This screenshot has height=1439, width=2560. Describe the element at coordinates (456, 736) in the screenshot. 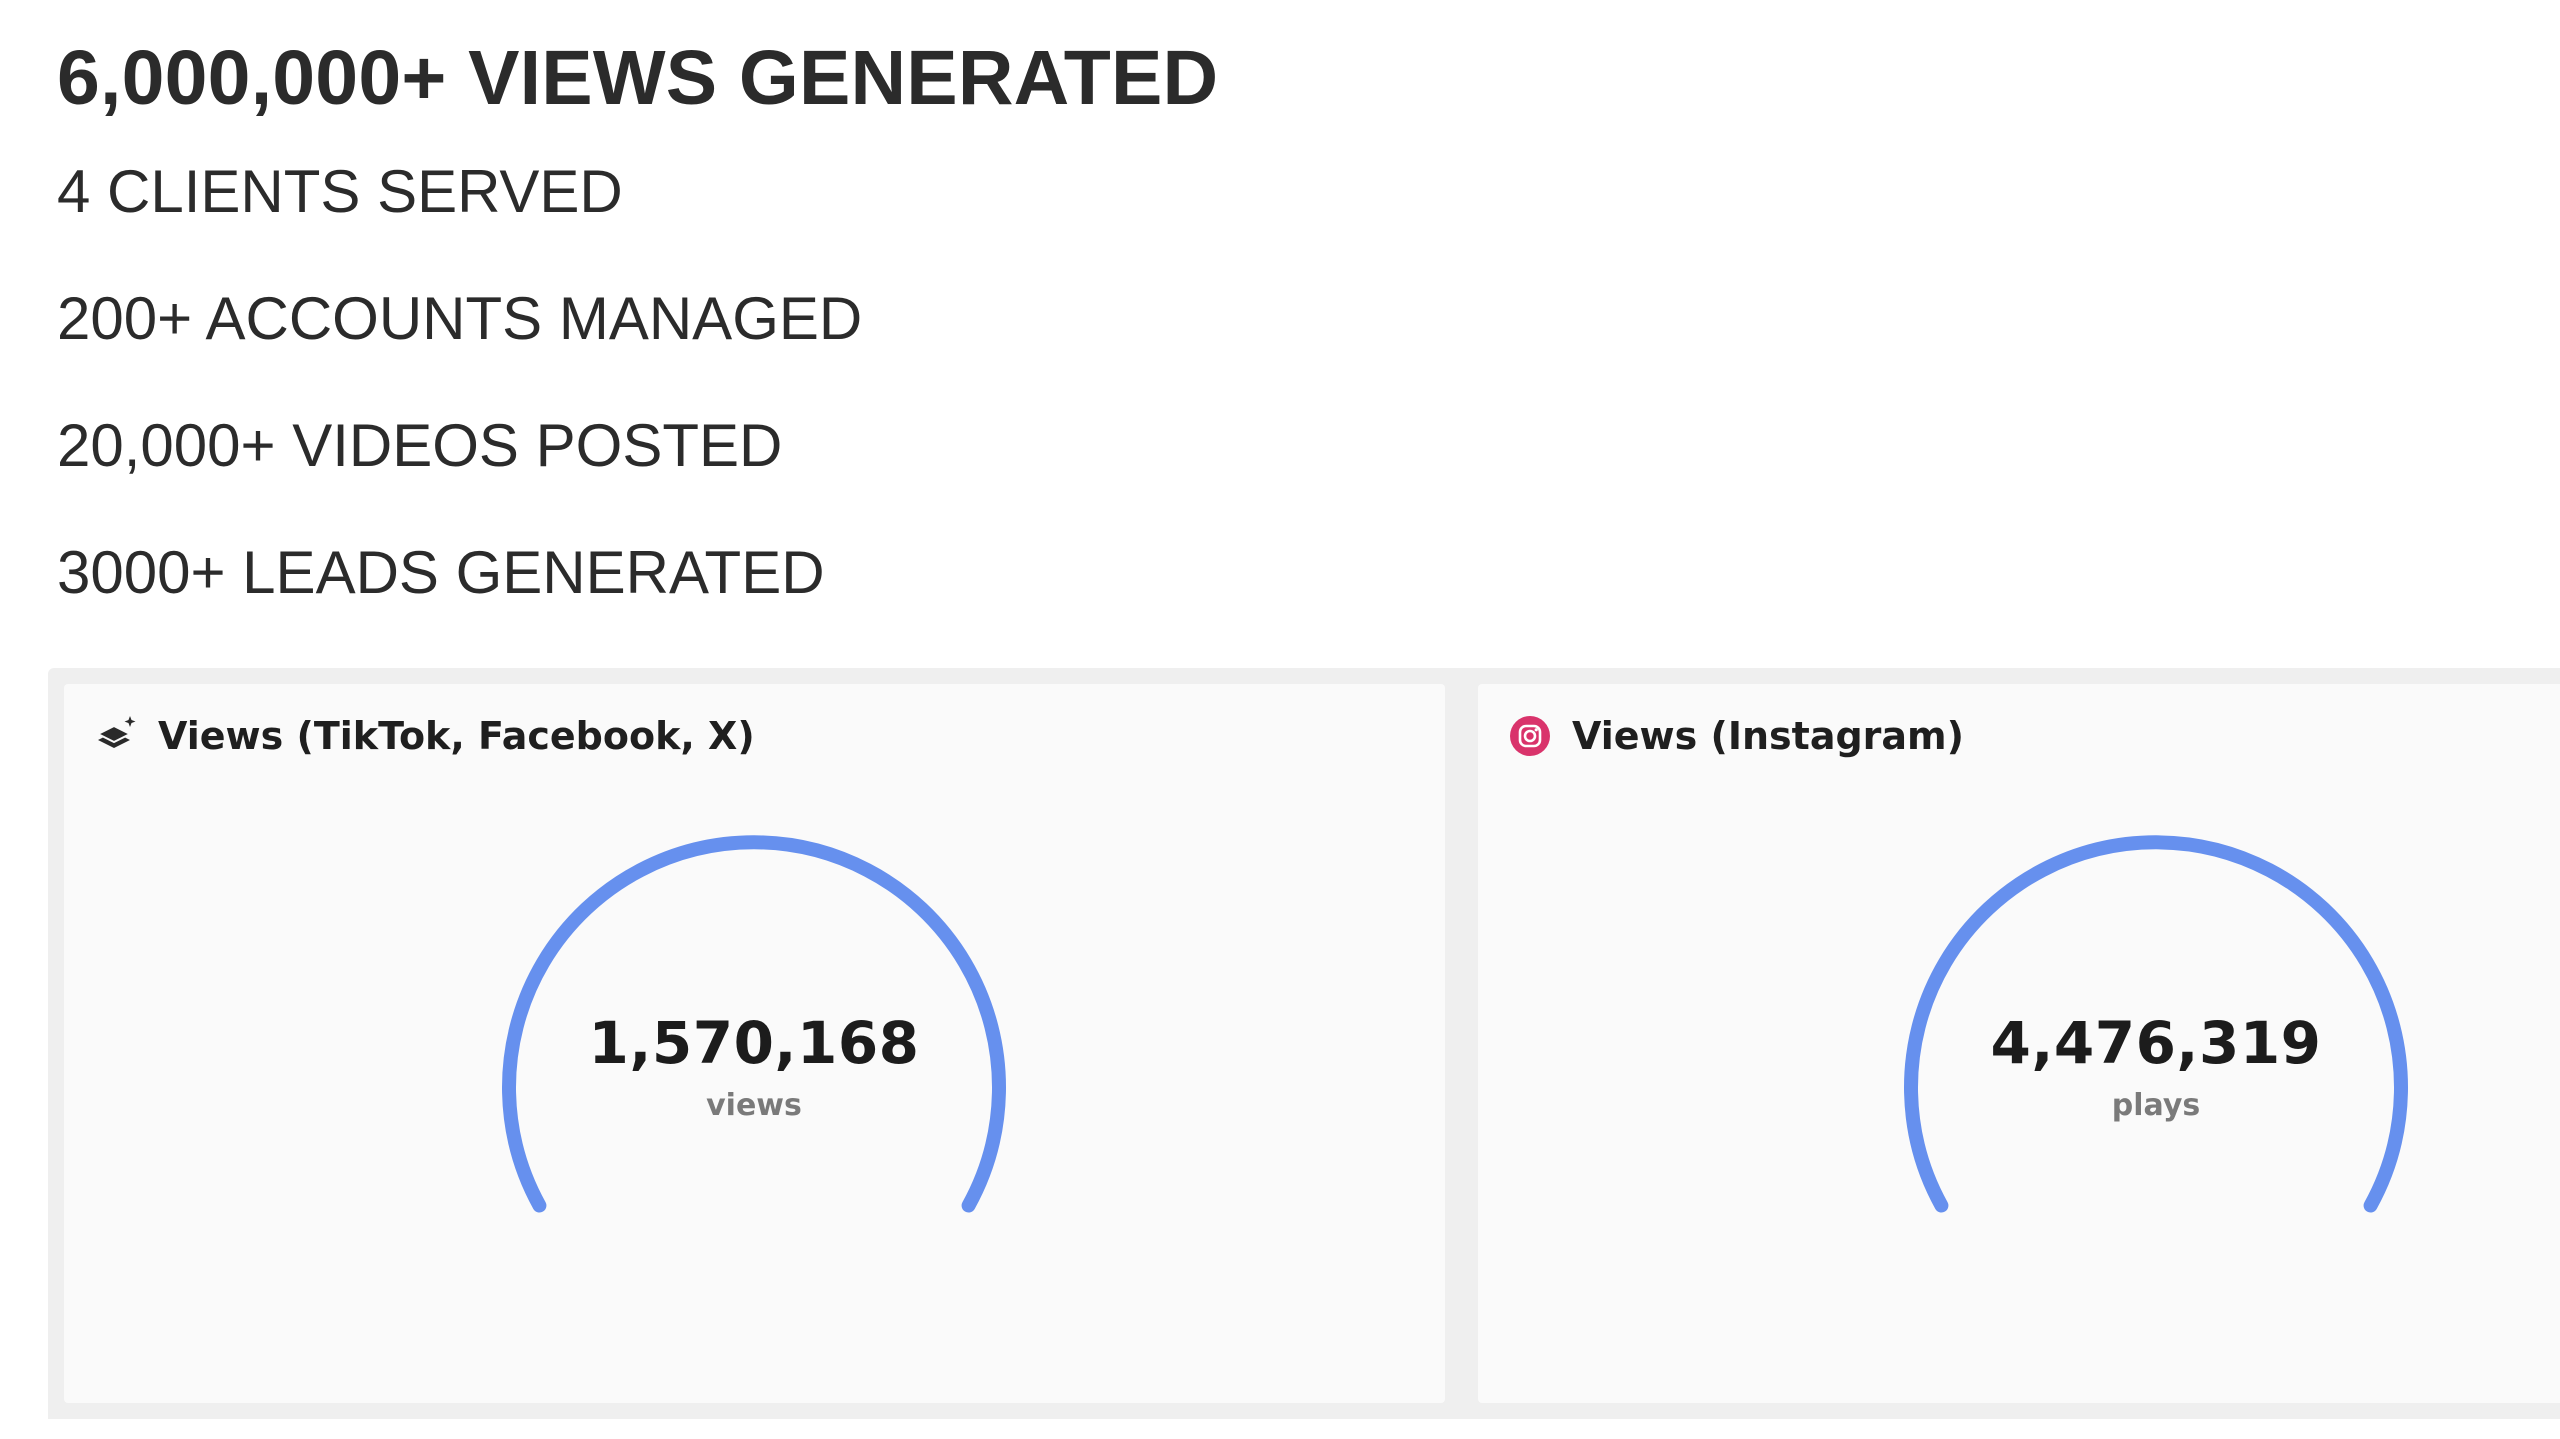

I see `widget-title: Views (TikTok, Facebook, X)` at that location.